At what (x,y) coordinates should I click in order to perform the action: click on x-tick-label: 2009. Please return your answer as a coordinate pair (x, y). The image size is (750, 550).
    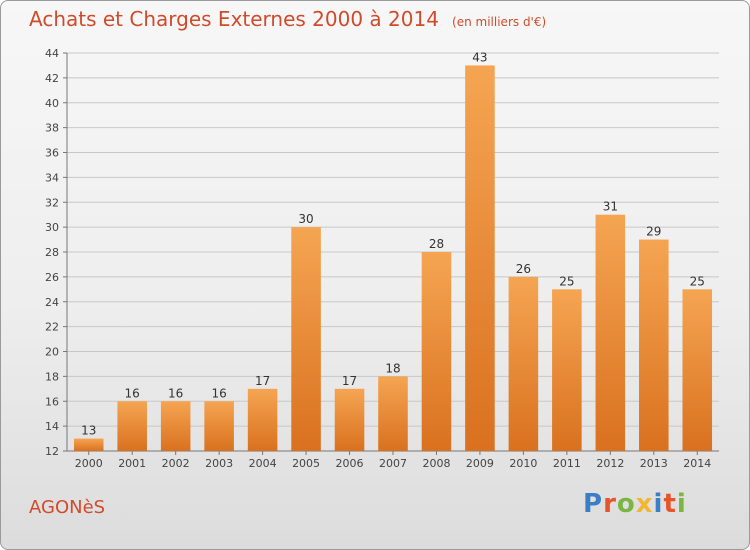
    Looking at the image, I should click on (480, 463).